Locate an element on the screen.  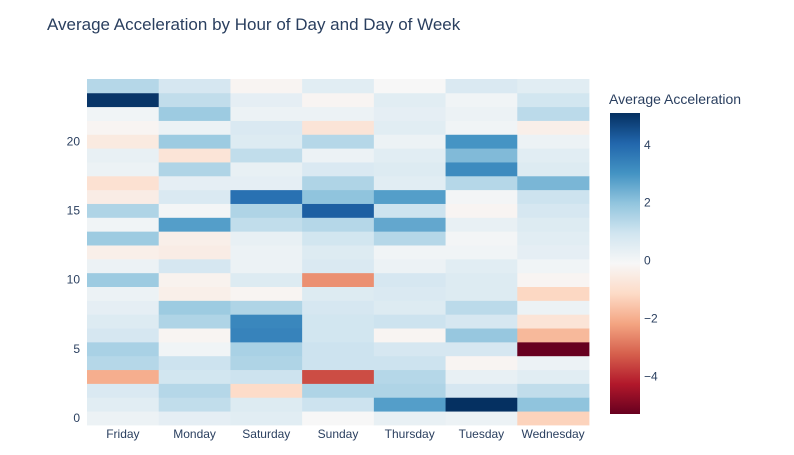
colorbar-title: Average Acceleration is located at coordinates (675, 99).